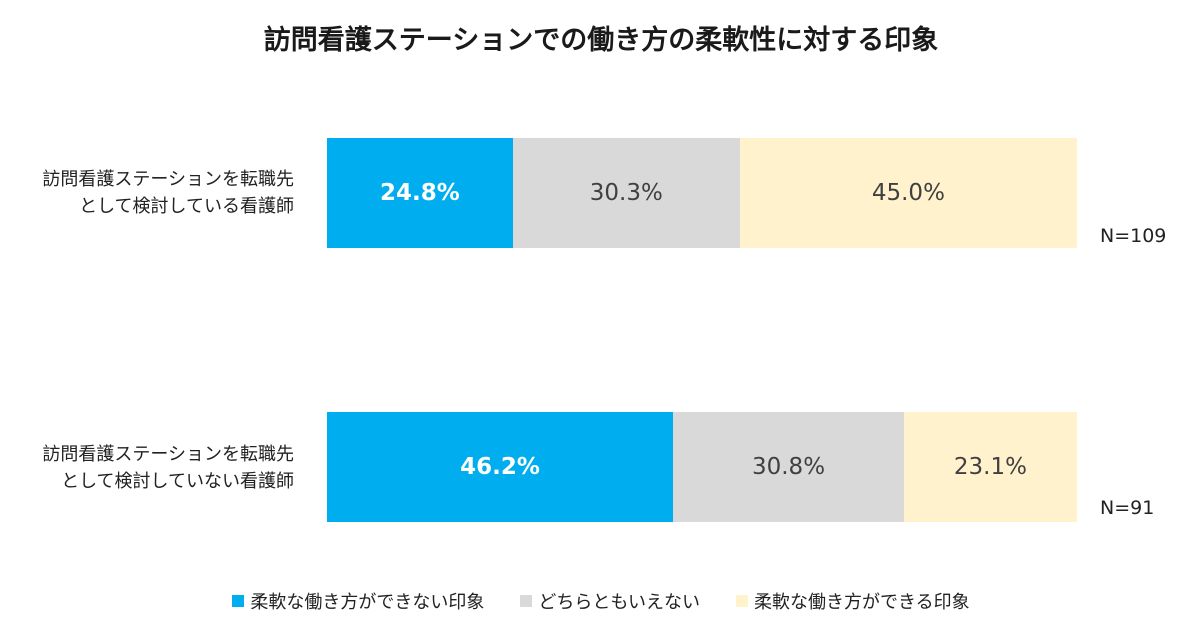  I want to click on bar-row: 24.8% 30.3% 45.0%, so click(702, 193).